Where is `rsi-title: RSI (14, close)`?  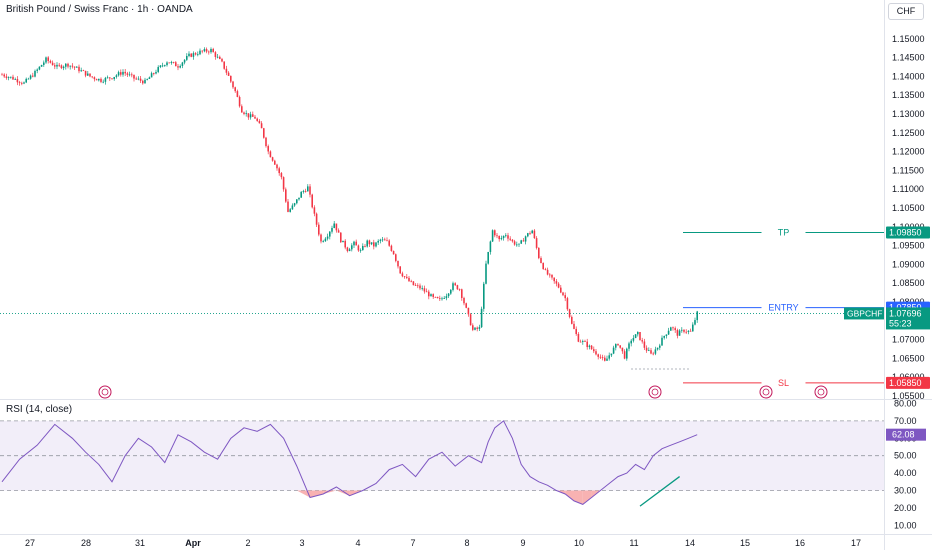
rsi-title: RSI (14, close) is located at coordinates (39, 409).